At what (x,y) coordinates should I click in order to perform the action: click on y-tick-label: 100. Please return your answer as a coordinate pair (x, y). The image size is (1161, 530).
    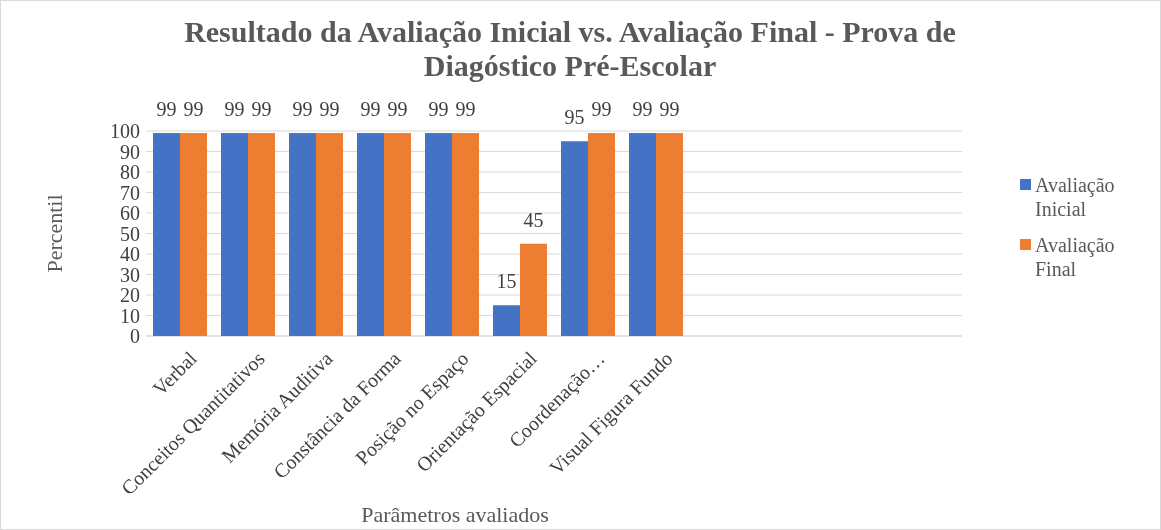
    Looking at the image, I should click on (125, 131).